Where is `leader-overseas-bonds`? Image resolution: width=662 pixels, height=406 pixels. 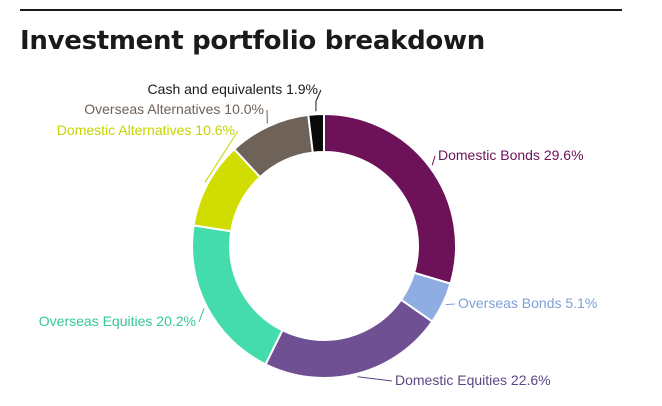 leader-overseas-bonds is located at coordinates (450, 304).